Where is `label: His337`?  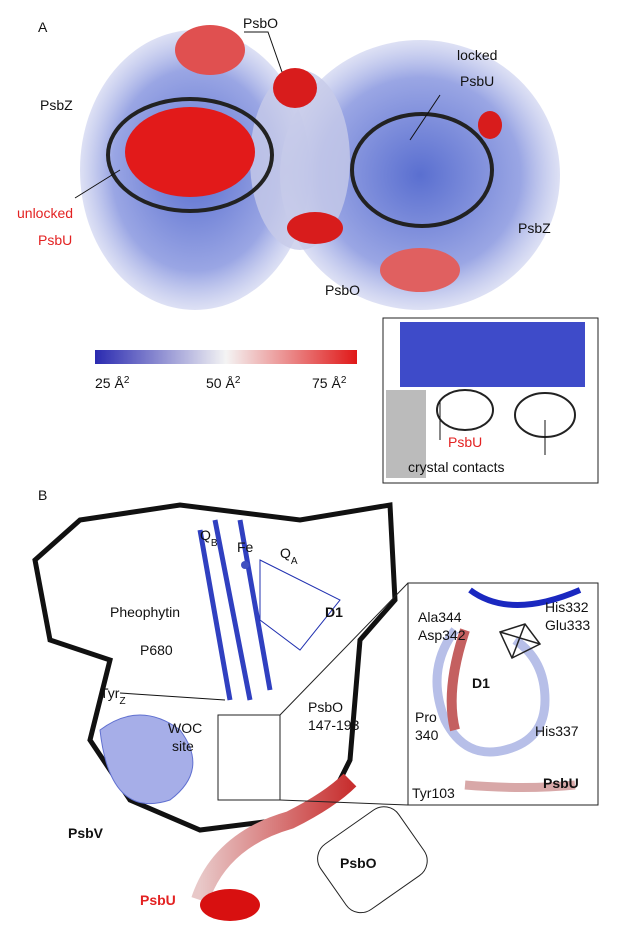
label: His337 is located at coordinates (557, 731).